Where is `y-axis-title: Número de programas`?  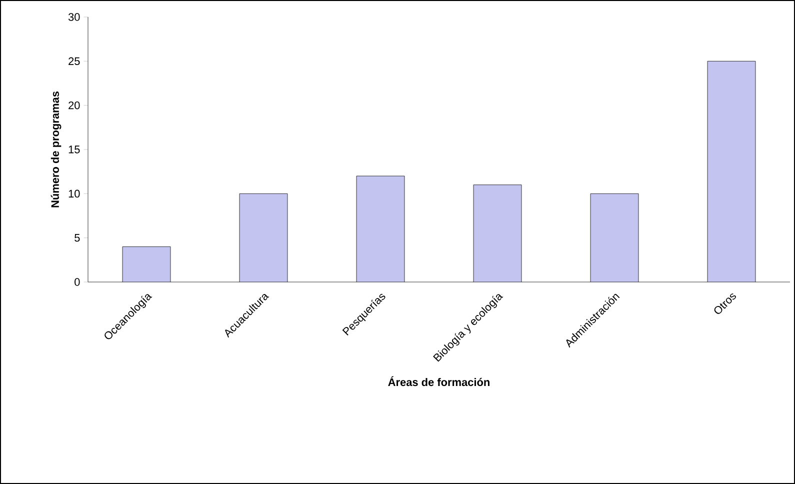 y-axis-title: Número de programas is located at coordinates (56, 150).